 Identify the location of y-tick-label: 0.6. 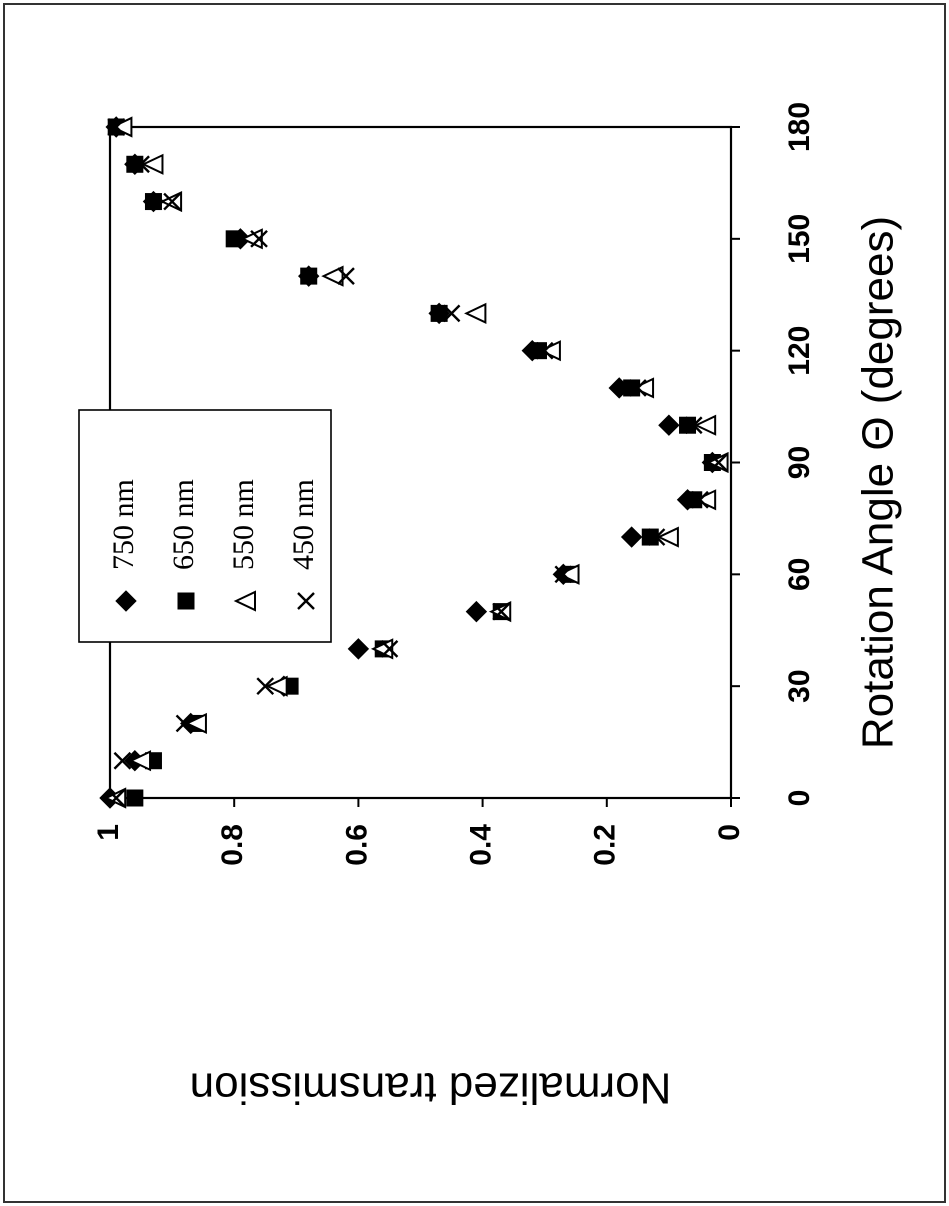
(356, 845).